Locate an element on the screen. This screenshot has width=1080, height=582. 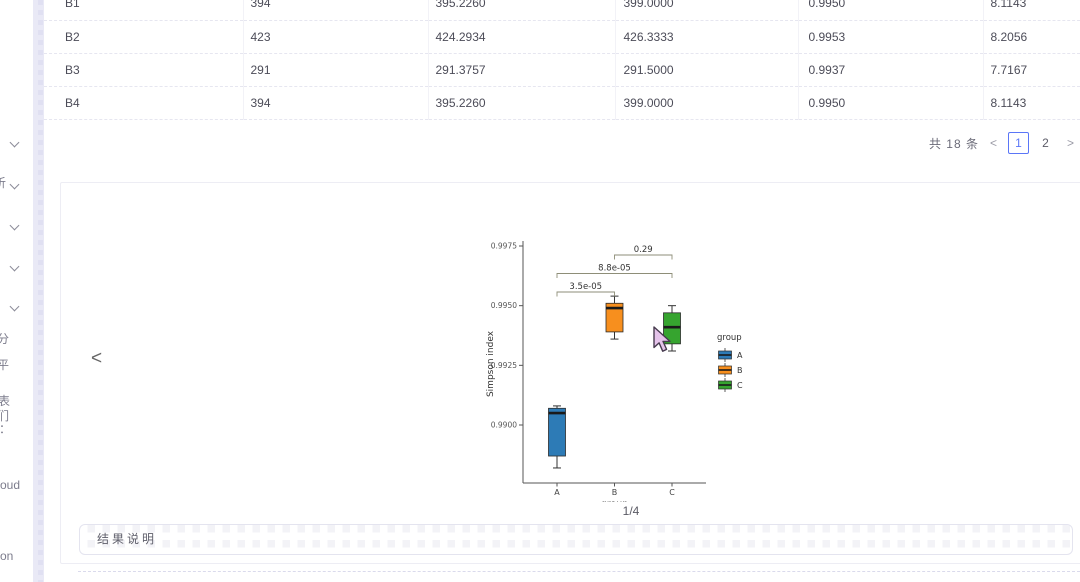
sidebar-text-fragment: 表 is located at coordinates (5, 401).